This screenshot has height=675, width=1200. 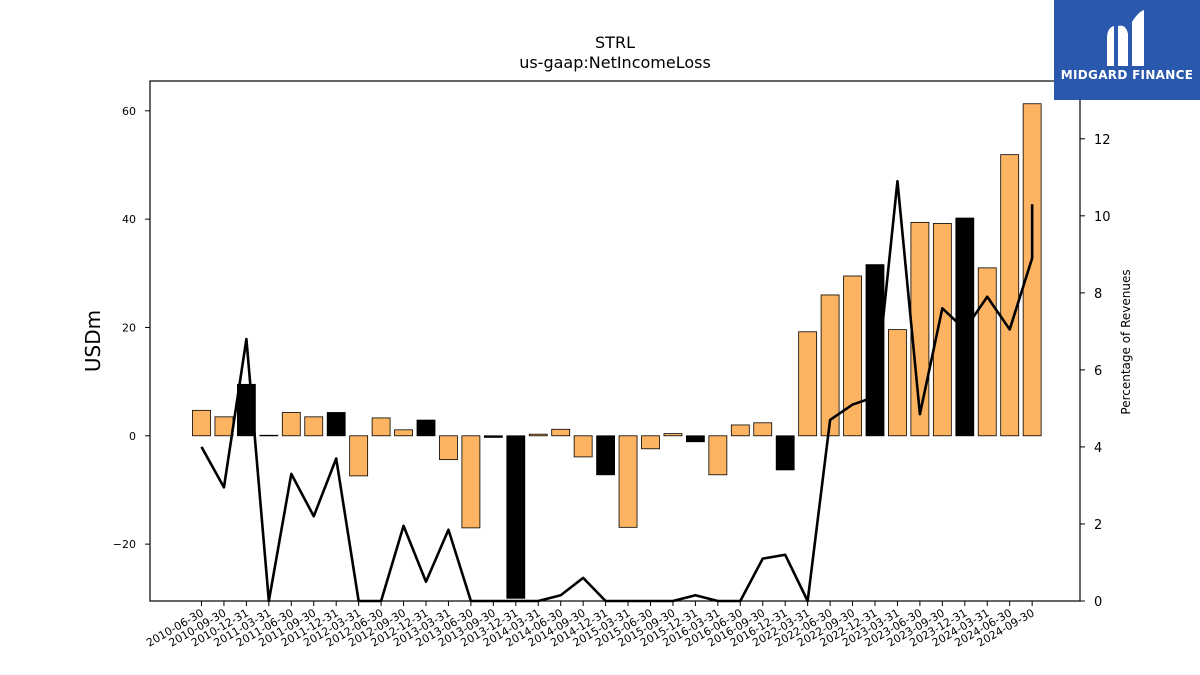 What do you see at coordinates (1126, 341) in the screenshot?
I see `y2-axis-label: Percentage of Revenues` at bounding box center [1126, 341].